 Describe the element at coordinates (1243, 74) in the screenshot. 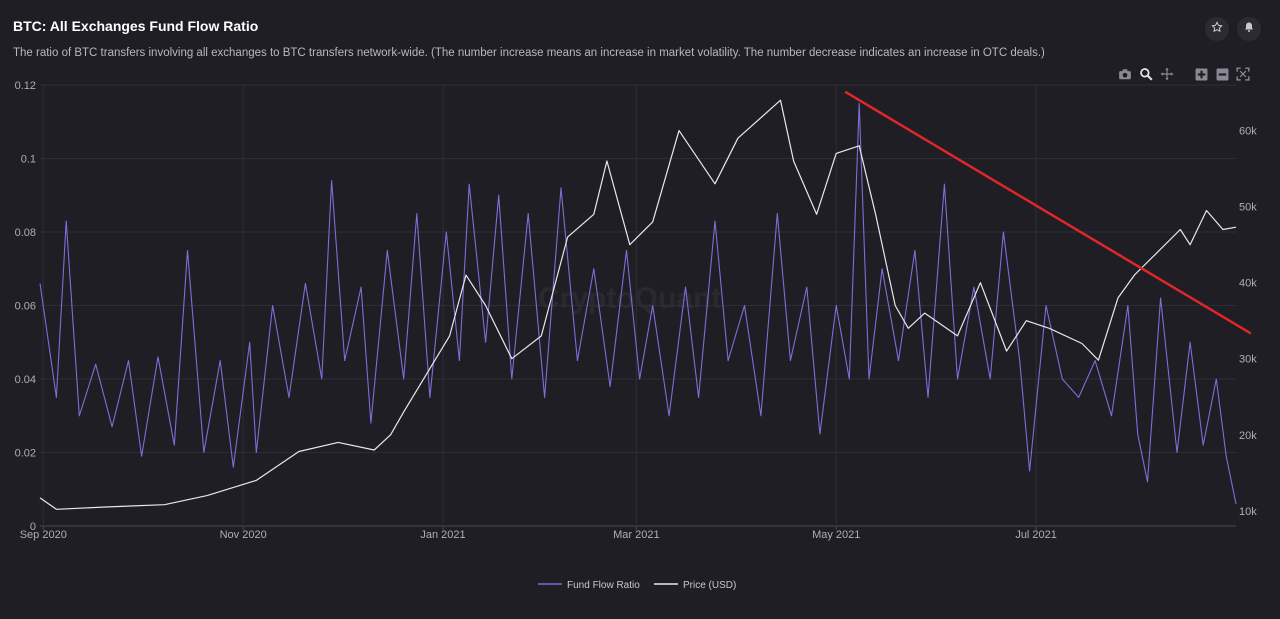

I see `autoscale-icon` at that location.